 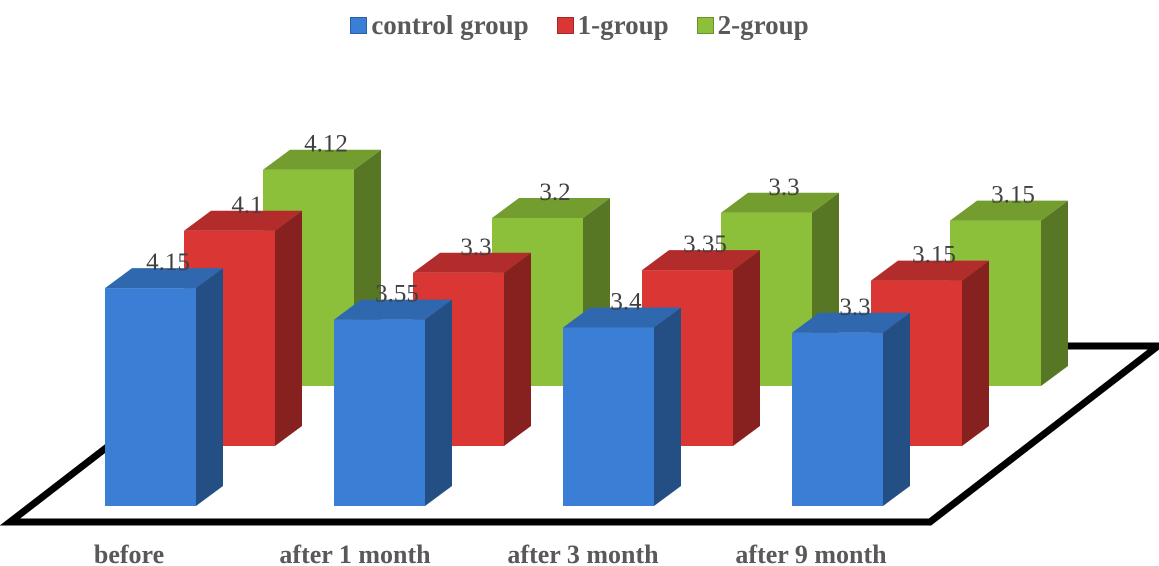 What do you see at coordinates (1013, 195) in the screenshot?
I see `value-label-2-3: 3.15` at bounding box center [1013, 195].